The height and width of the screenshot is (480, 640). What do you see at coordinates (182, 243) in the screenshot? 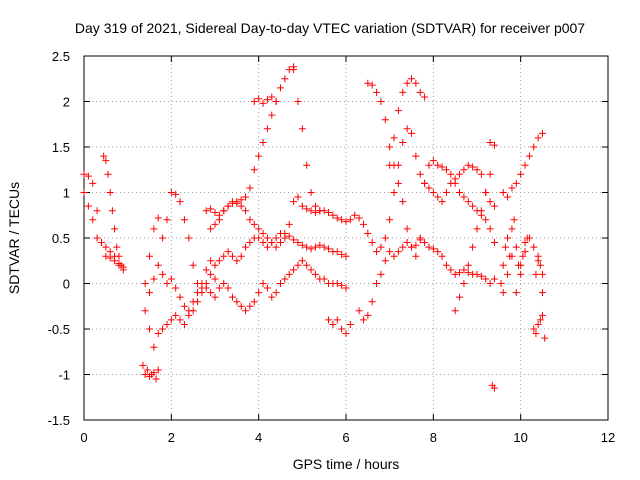
I see `series-trace-e` at bounding box center [182, 243].